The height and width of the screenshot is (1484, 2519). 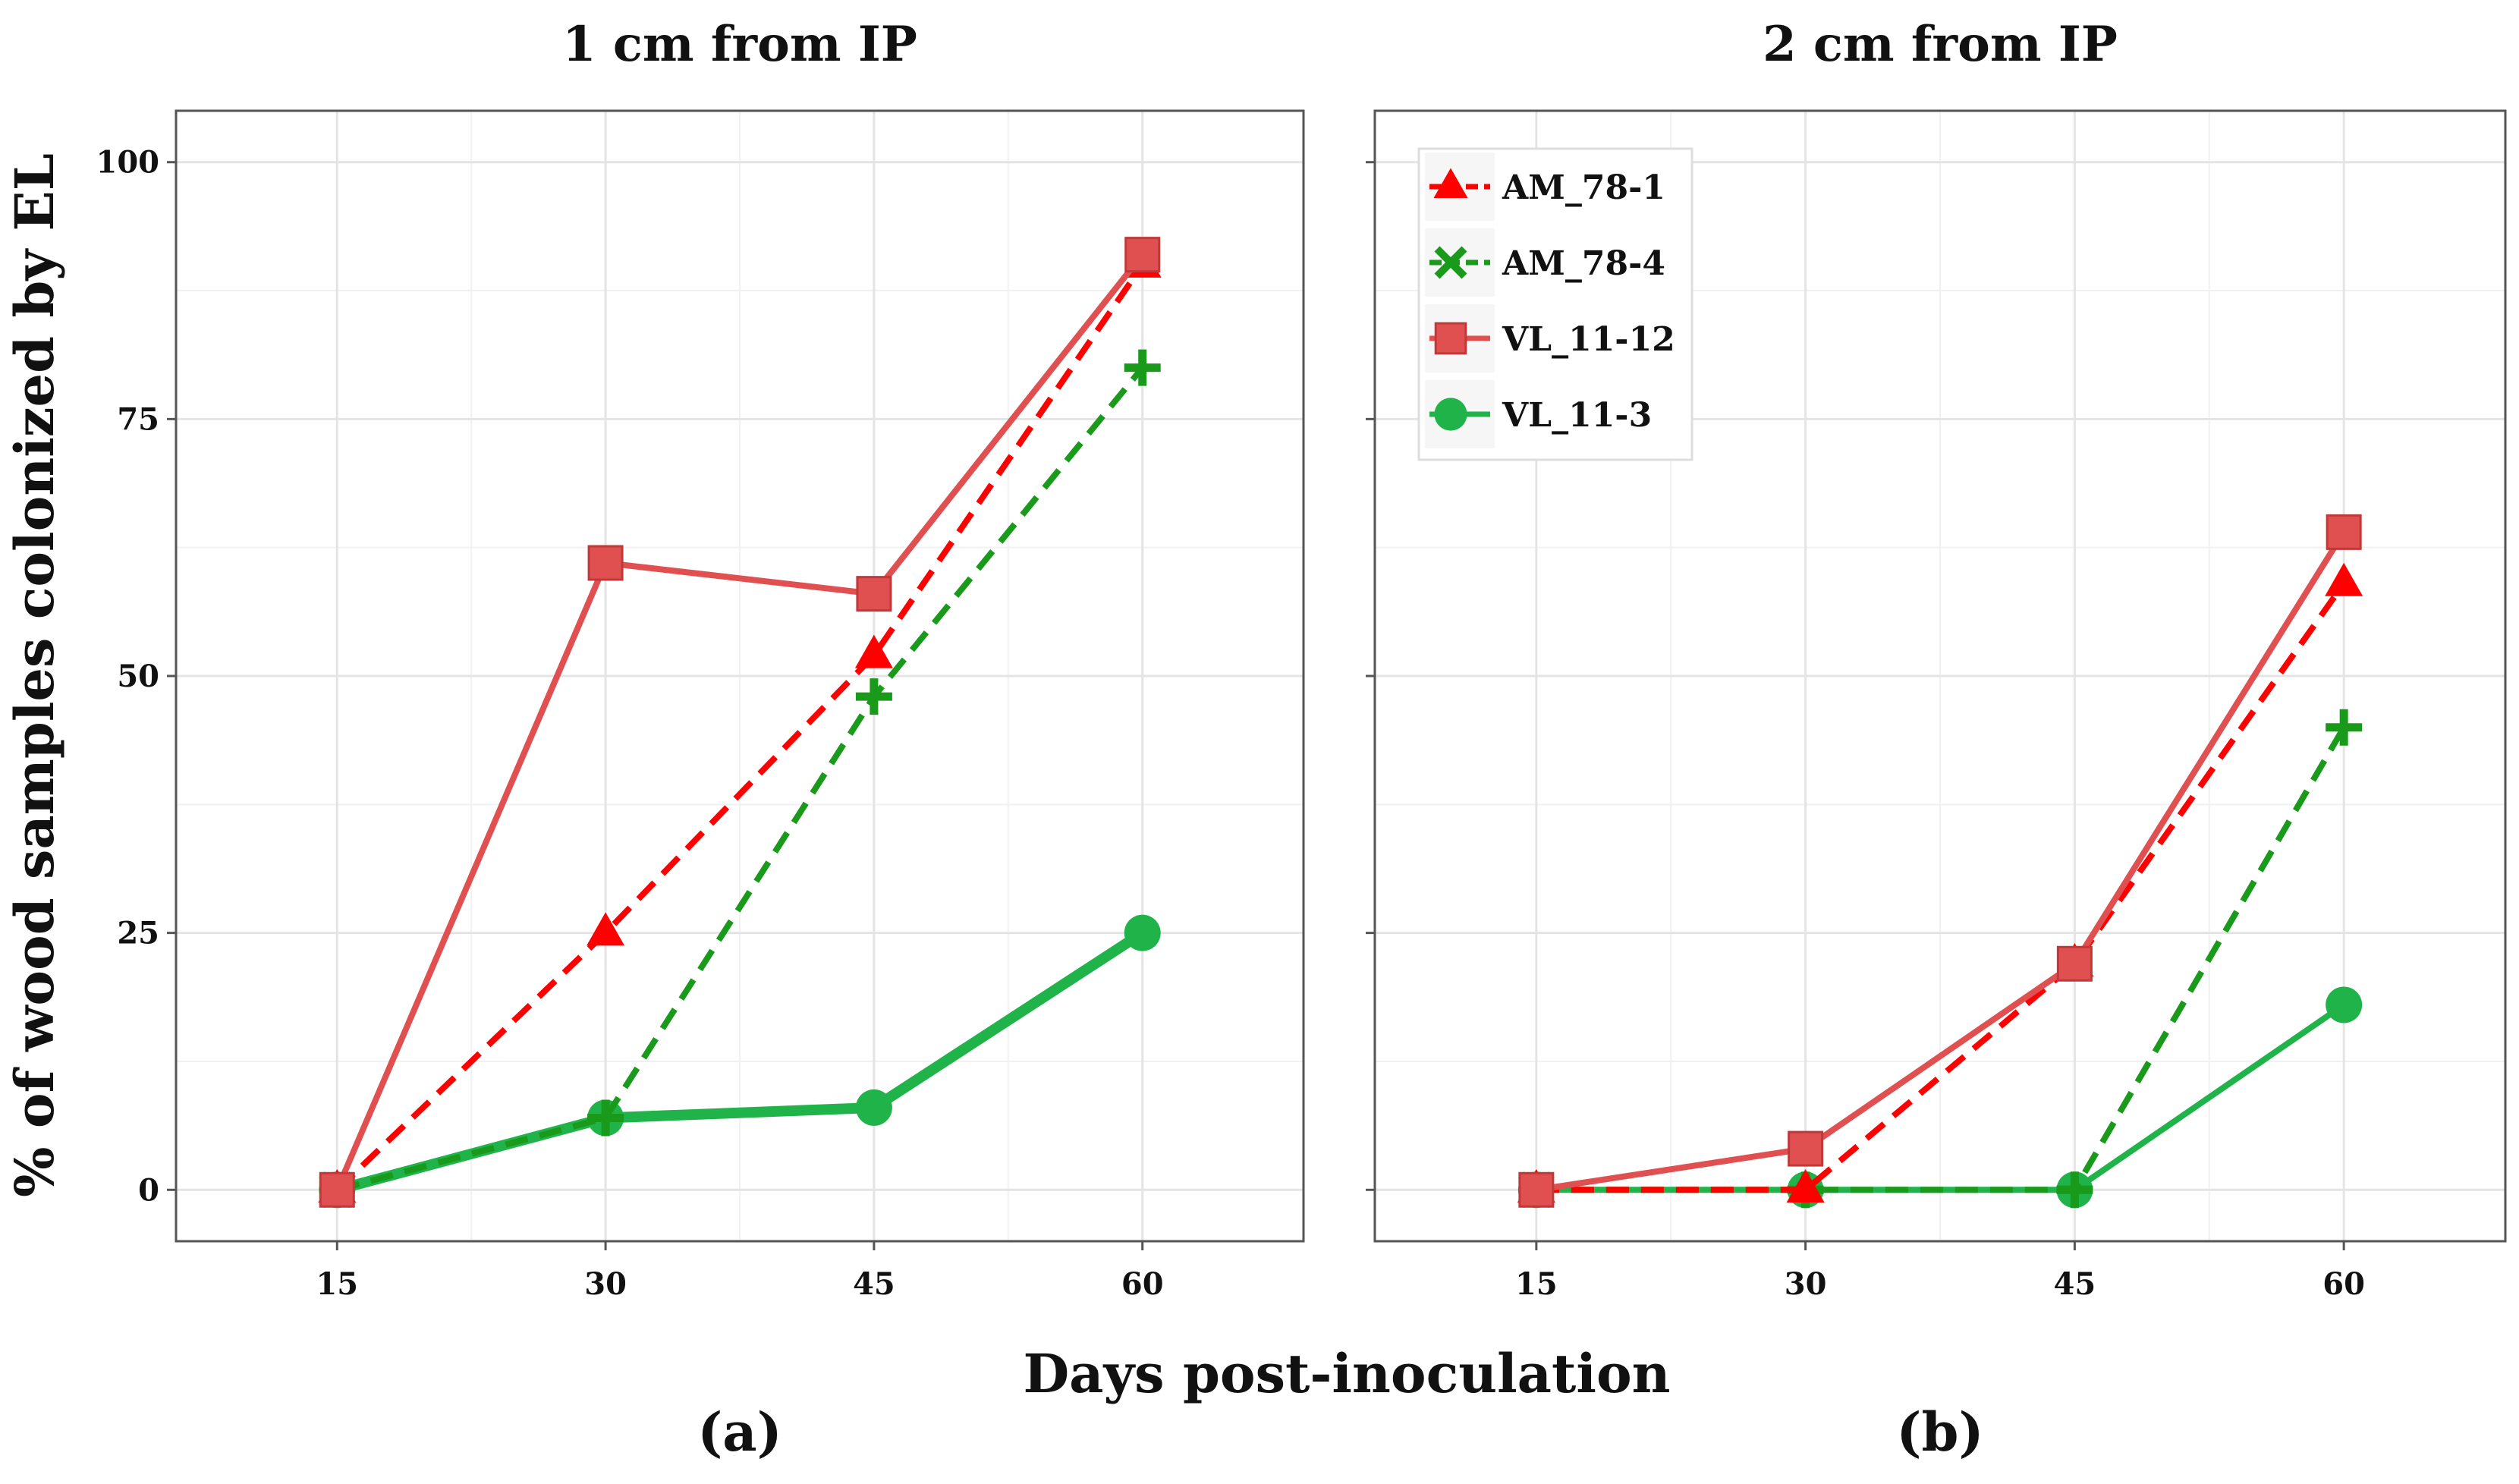 What do you see at coordinates (138, 933) in the screenshot?
I see `y-tick-label: 25` at bounding box center [138, 933].